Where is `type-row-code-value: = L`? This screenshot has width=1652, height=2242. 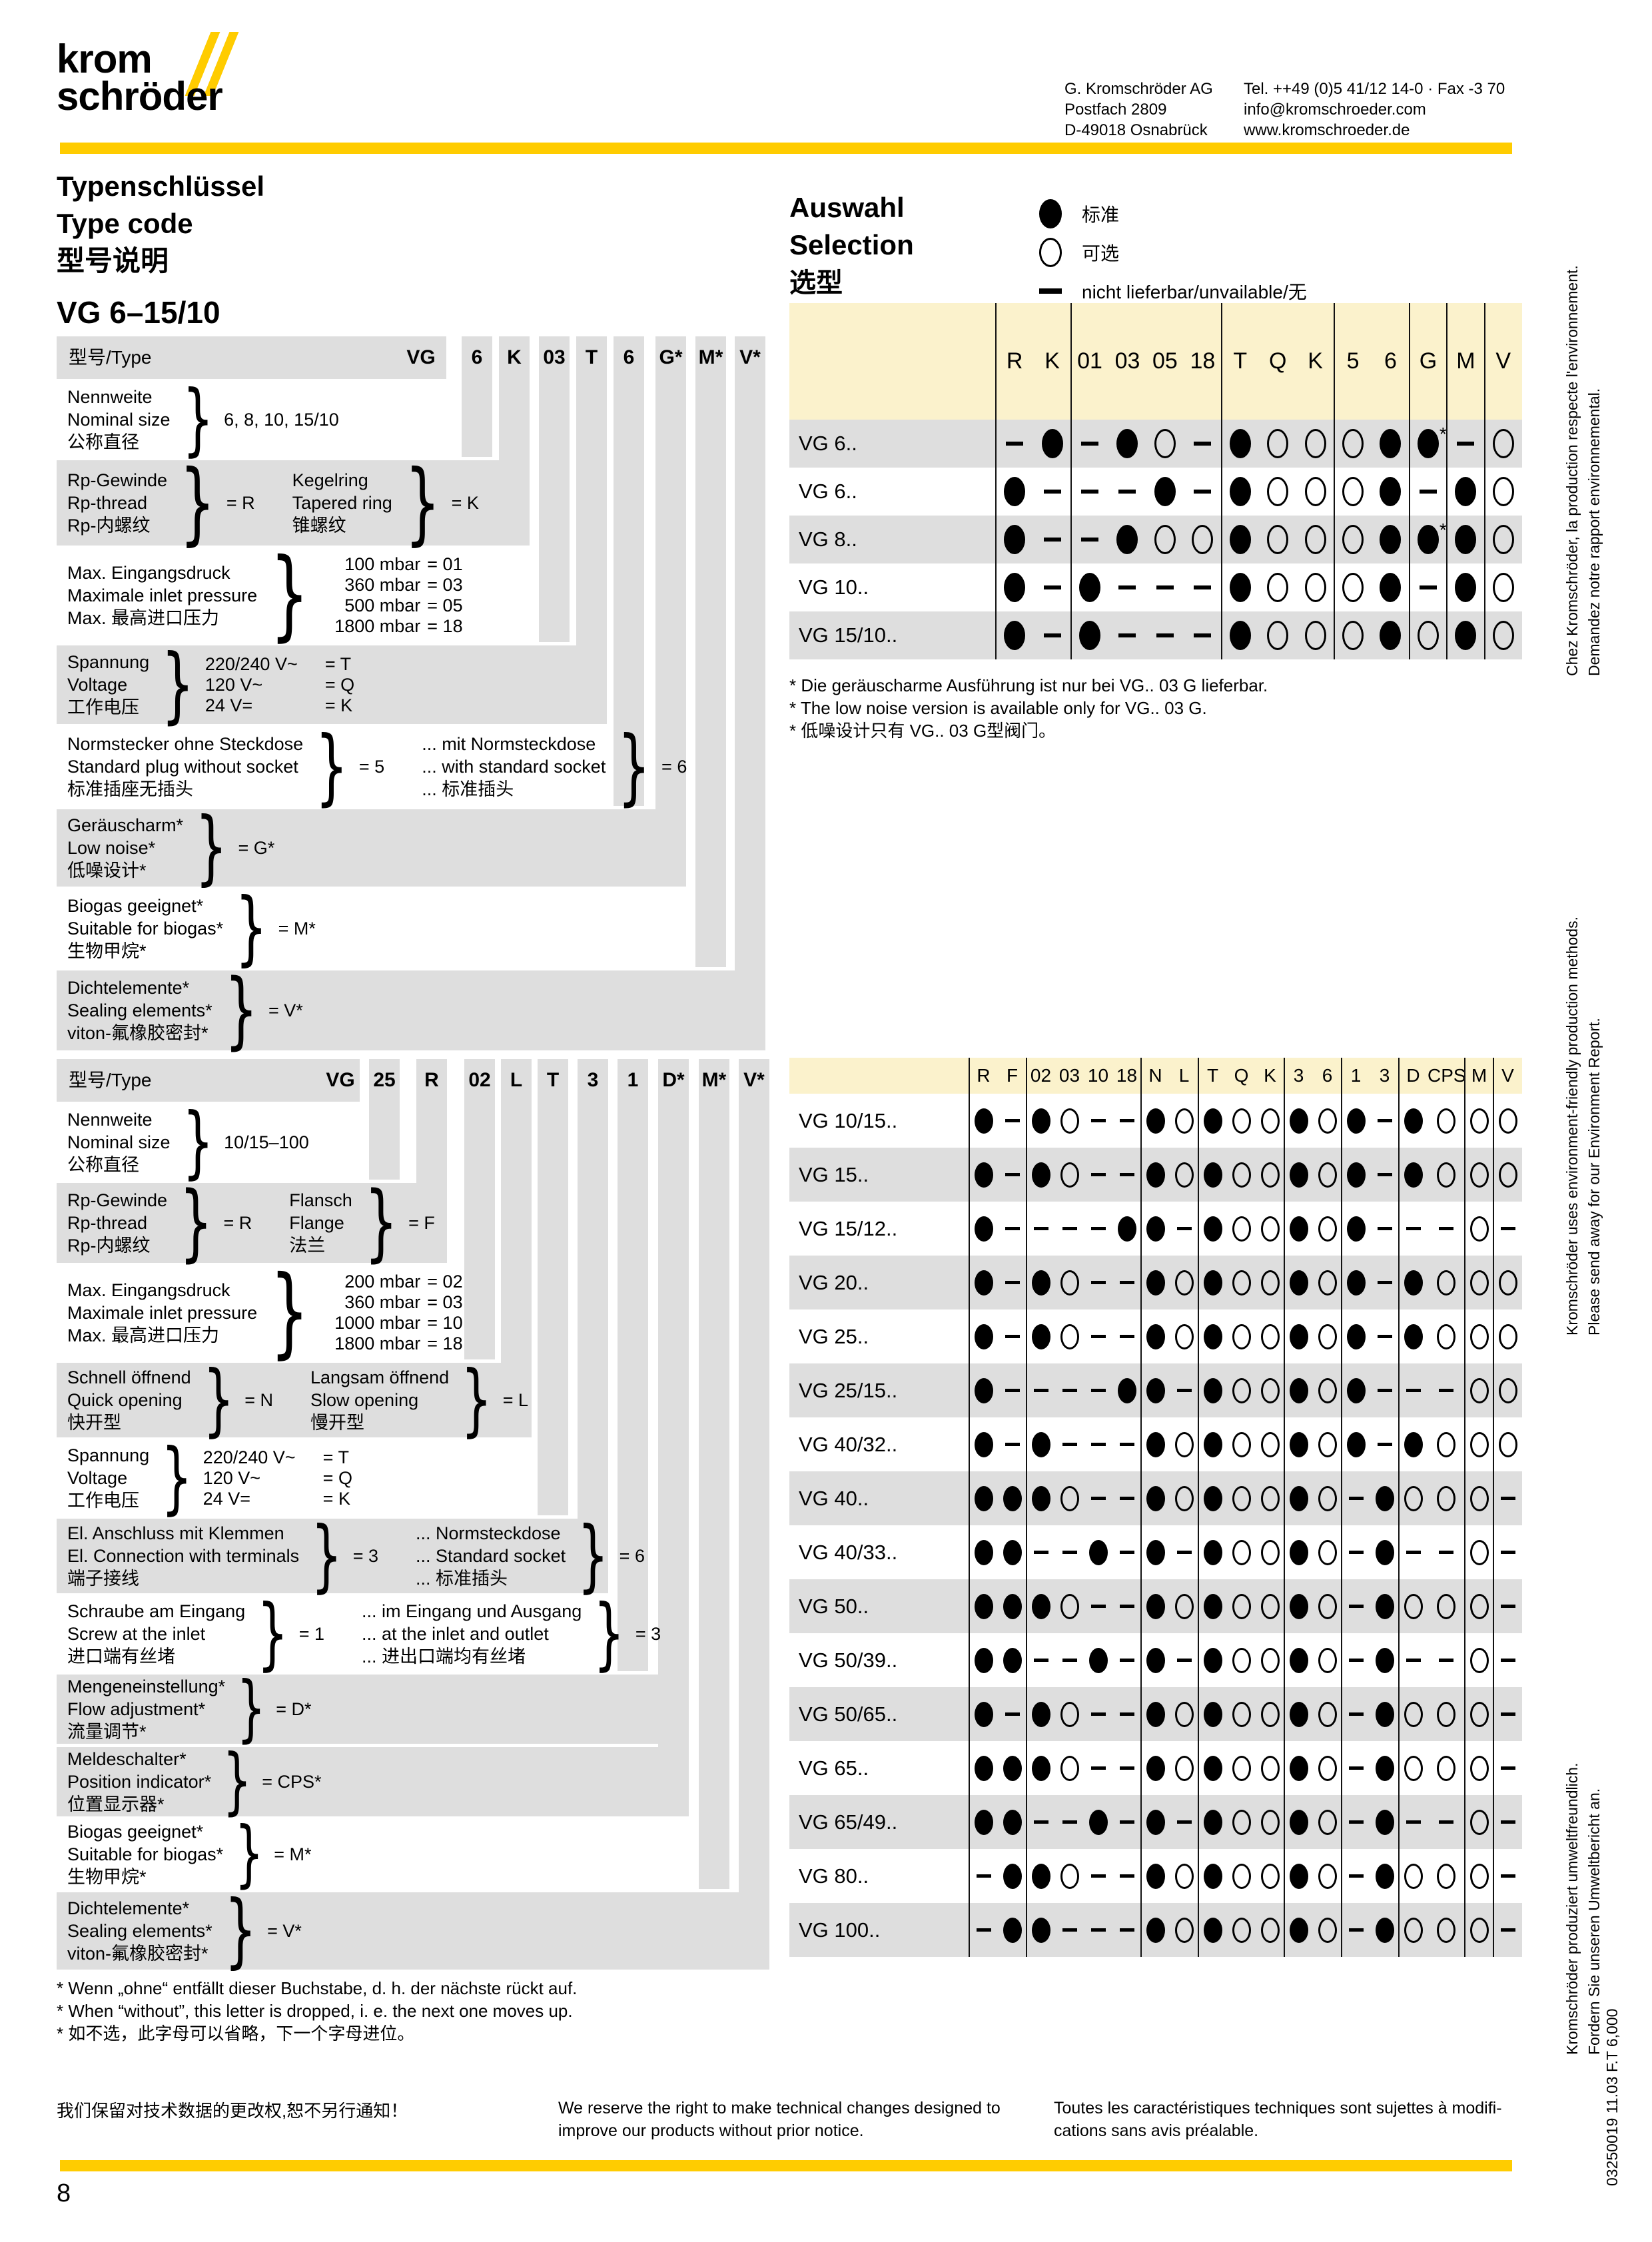 type-row-code-value: = L is located at coordinates (515, 1399).